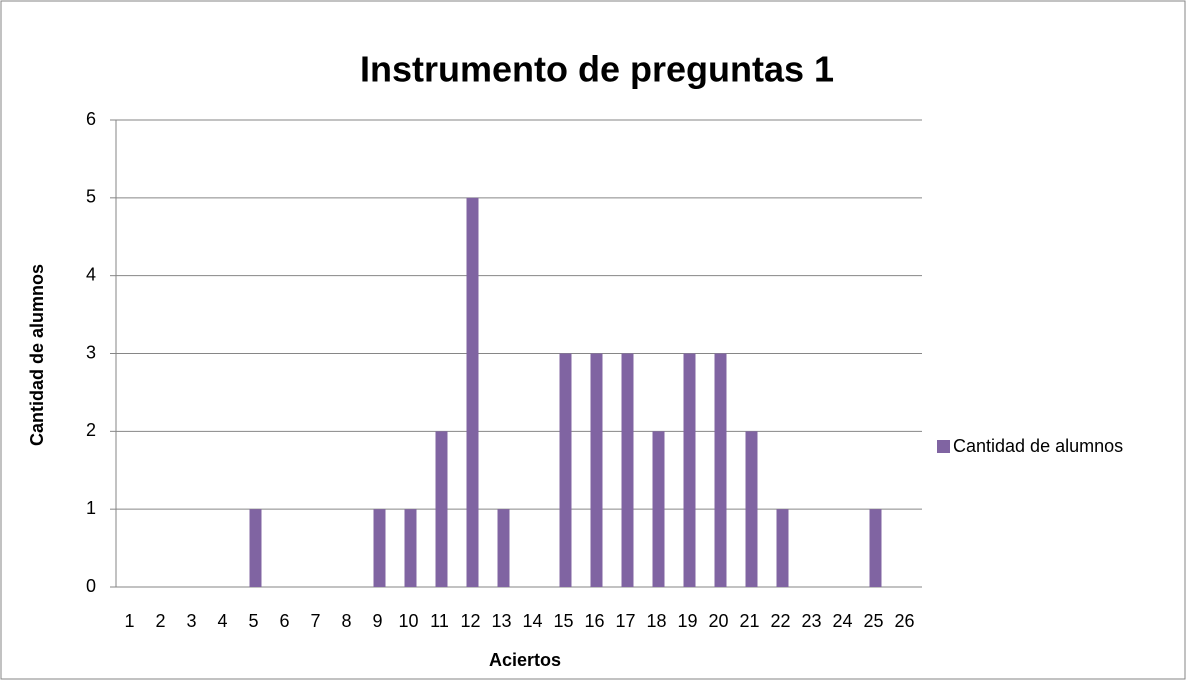  Describe the element at coordinates (563, 621) in the screenshot. I see `x-tick-label: 15` at that location.